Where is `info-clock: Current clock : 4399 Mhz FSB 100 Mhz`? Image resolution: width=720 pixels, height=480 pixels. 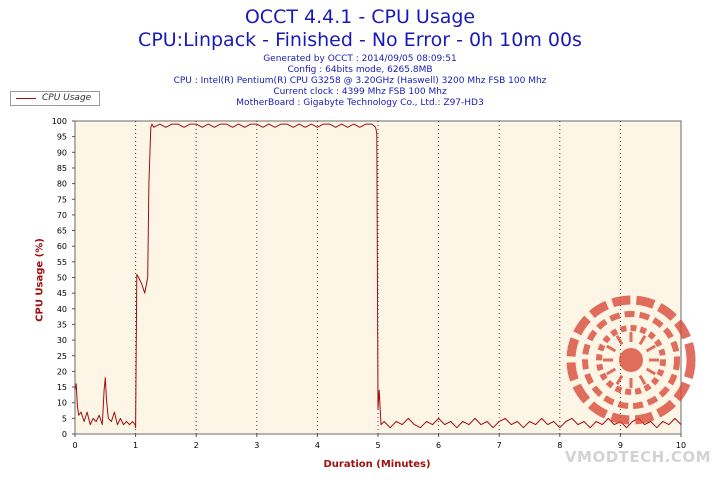
info-clock: Current clock : 4399 Mhz FSB 100 Mhz is located at coordinates (360, 92).